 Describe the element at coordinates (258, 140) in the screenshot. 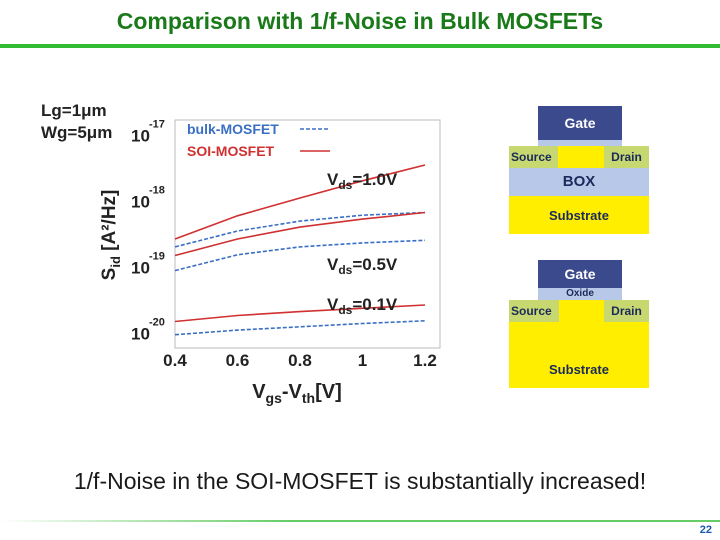

I see `legend: bulk-MOSFET SOI-MOSFET` at that location.